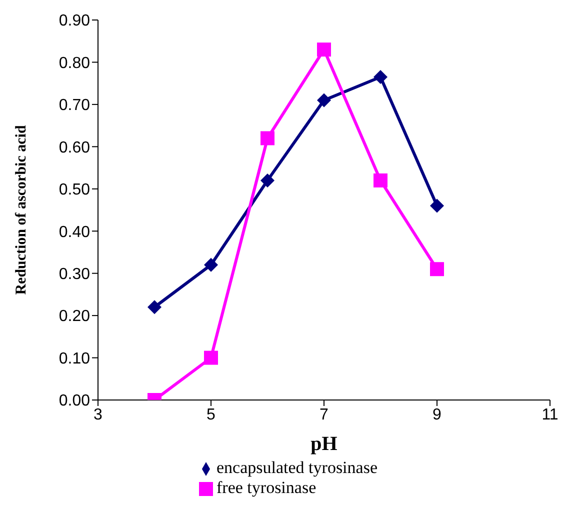 This screenshot has width=586, height=514. Describe the element at coordinates (74, 317) in the screenshot. I see `y-tick-label: 0.20` at that location.